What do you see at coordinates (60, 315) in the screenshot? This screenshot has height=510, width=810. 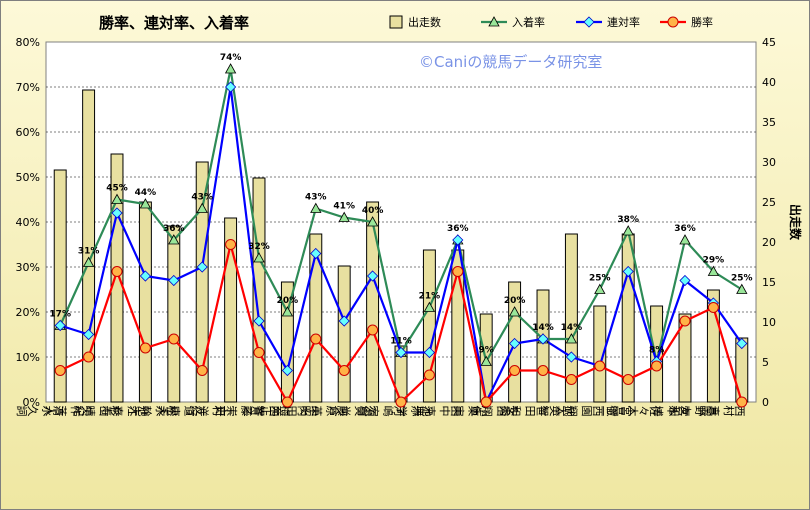 I see `data-label: 17%` at bounding box center [60, 315].